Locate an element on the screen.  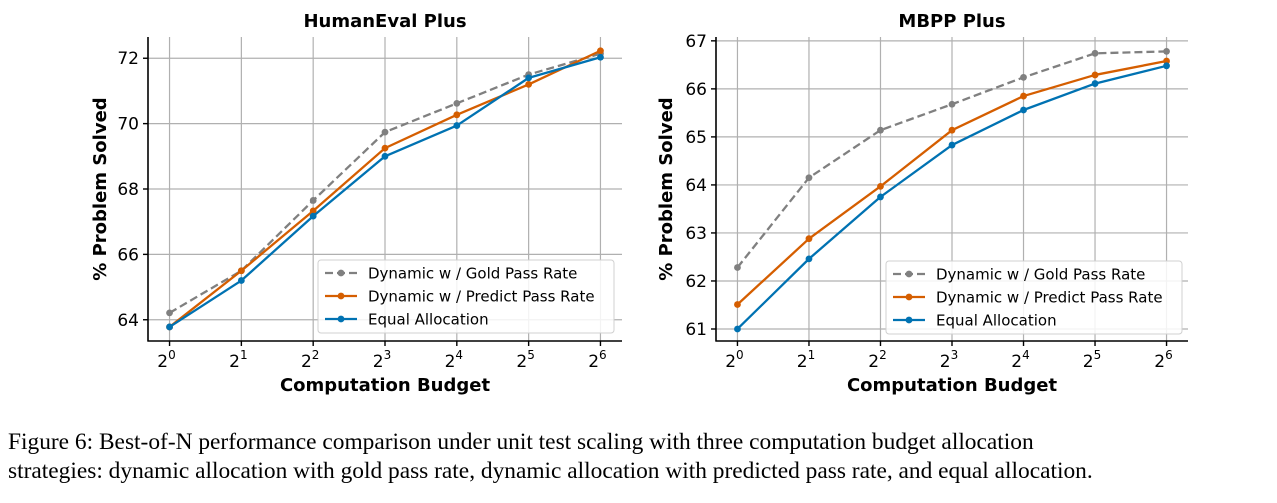
x-tick-exponent: 5 is located at coordinates (1098, 355).